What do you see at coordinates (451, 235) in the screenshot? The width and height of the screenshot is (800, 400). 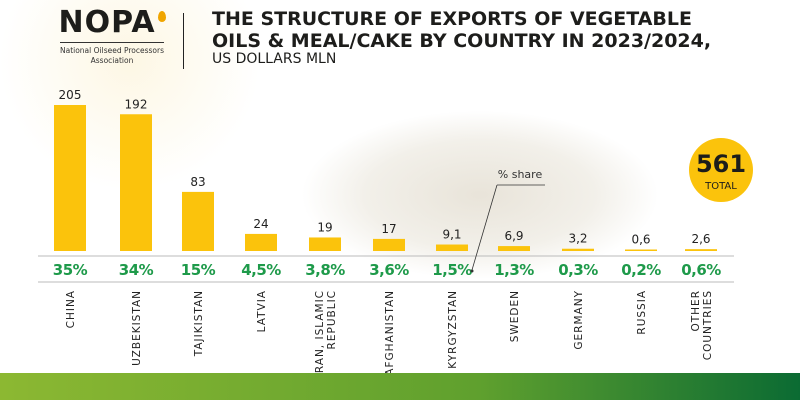 I see `value-label: 9,1` at bounding box center [451, 235].